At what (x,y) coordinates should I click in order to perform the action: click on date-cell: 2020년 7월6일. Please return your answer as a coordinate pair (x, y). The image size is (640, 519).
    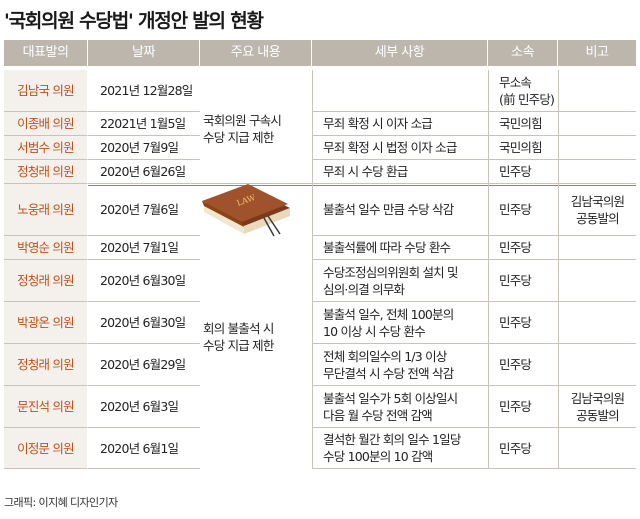
    Looking at the image, I should click on (144, 210).